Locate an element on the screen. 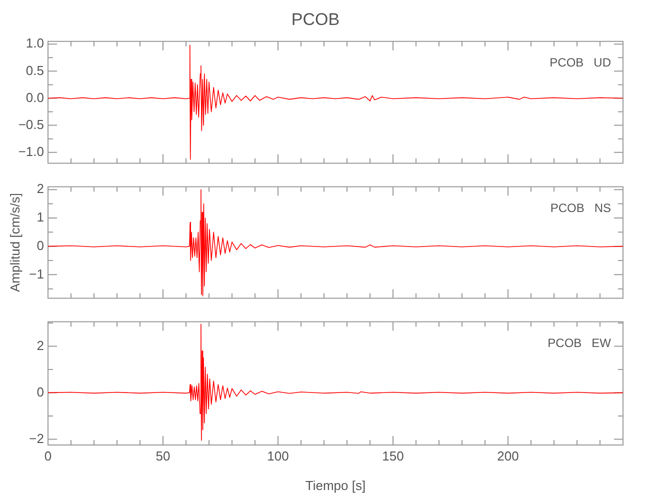  y-tick-label: 1 is located at coordinates (40, 217).